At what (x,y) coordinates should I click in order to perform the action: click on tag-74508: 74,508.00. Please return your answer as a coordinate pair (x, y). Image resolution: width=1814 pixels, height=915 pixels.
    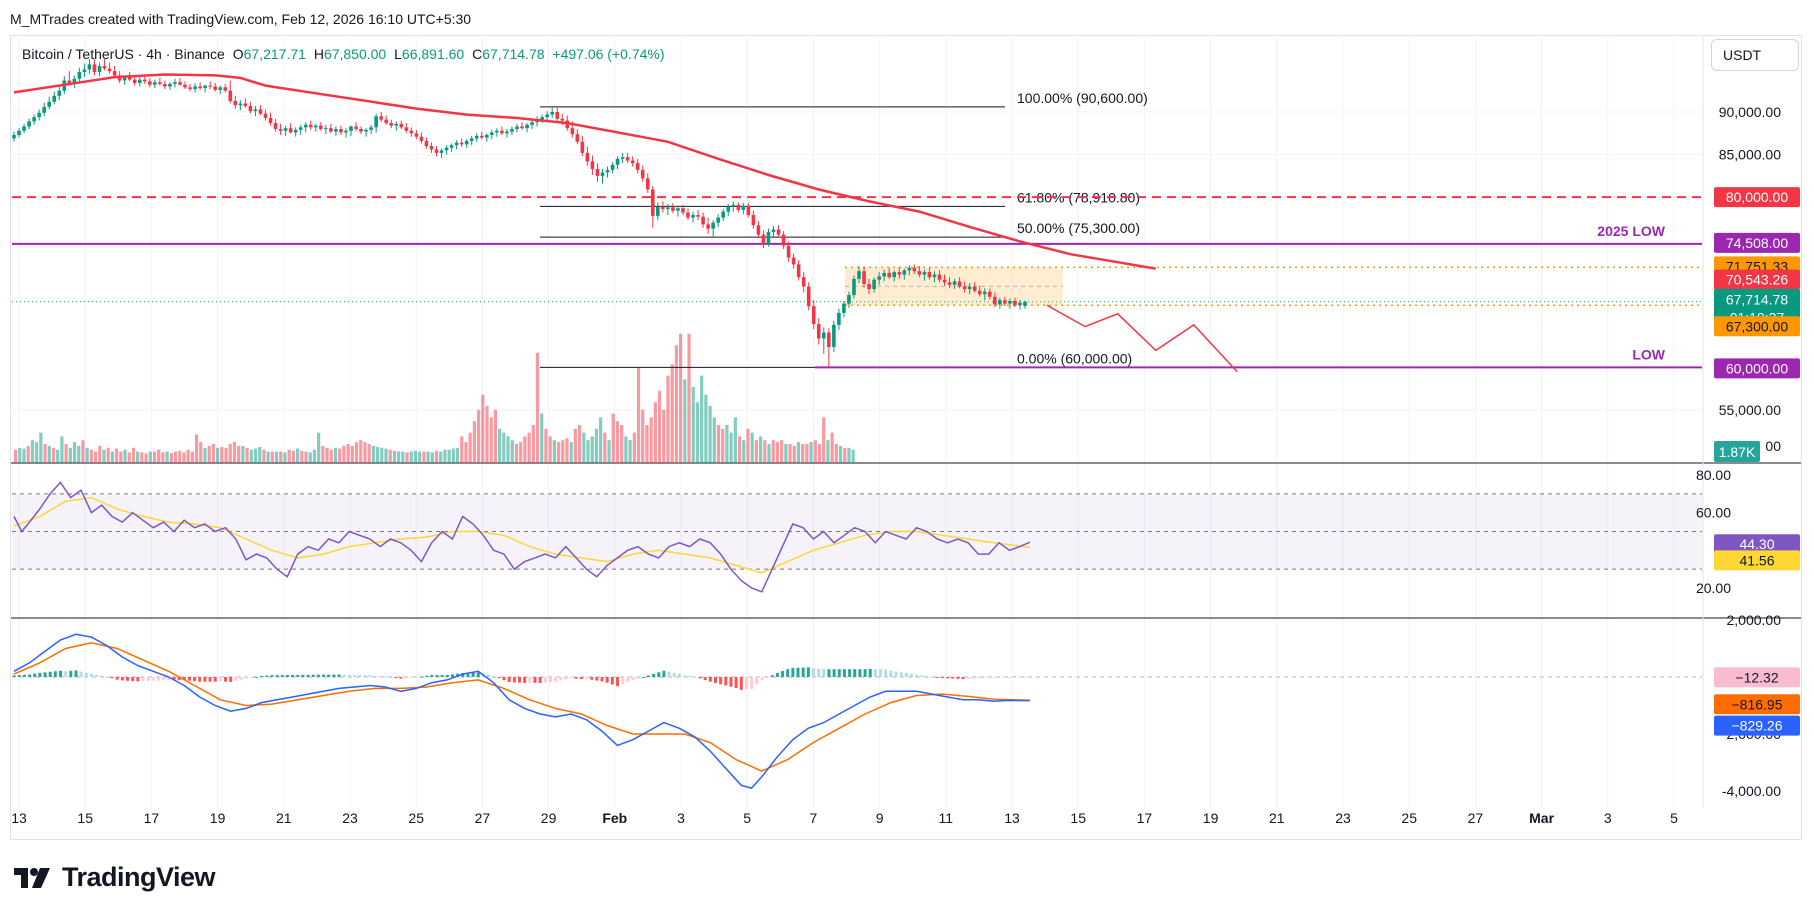
    Looking at the image, I should click on (1757, 243).